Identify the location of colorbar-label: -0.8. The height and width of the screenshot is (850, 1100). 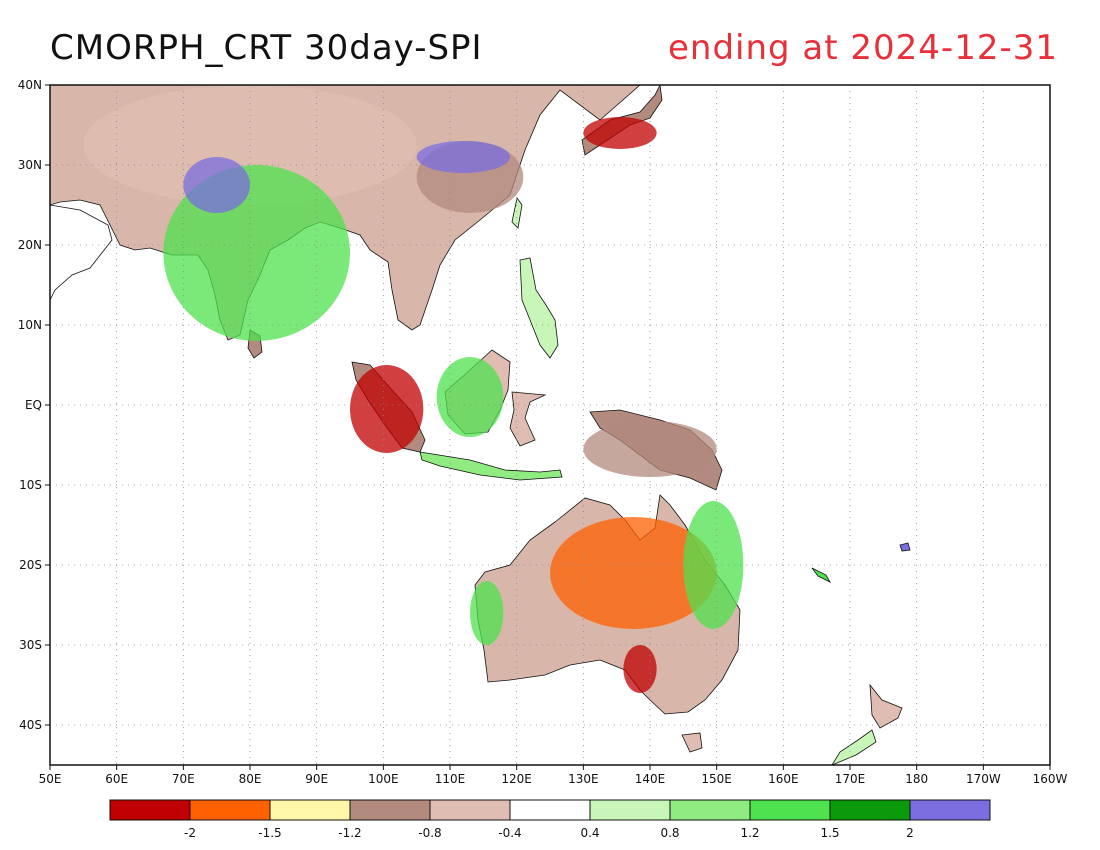
(429, 833).